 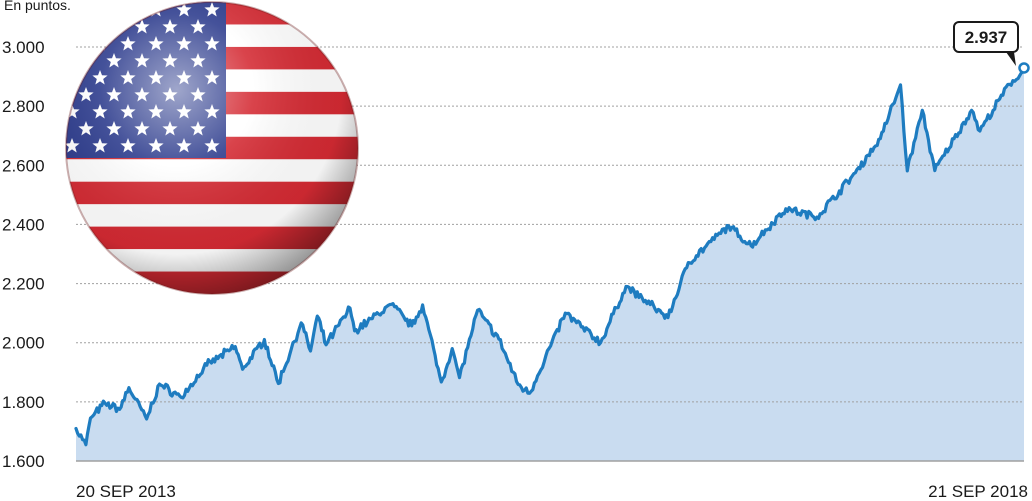 What do you see at coordinates (23, 461) in the screenshot?
I see `y-tick-label: 1.600` at bounding box center [23, 461].